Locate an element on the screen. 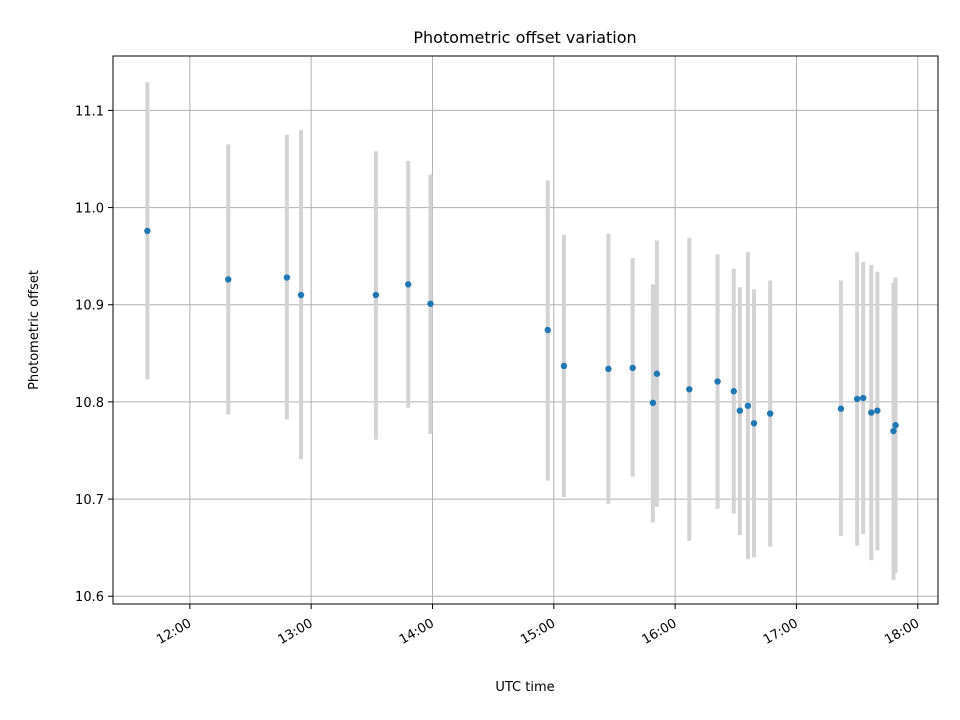 The height and width of the screenshot is (720, 960). y-tick-label: 10.7 is located at coordinates (89, 500).